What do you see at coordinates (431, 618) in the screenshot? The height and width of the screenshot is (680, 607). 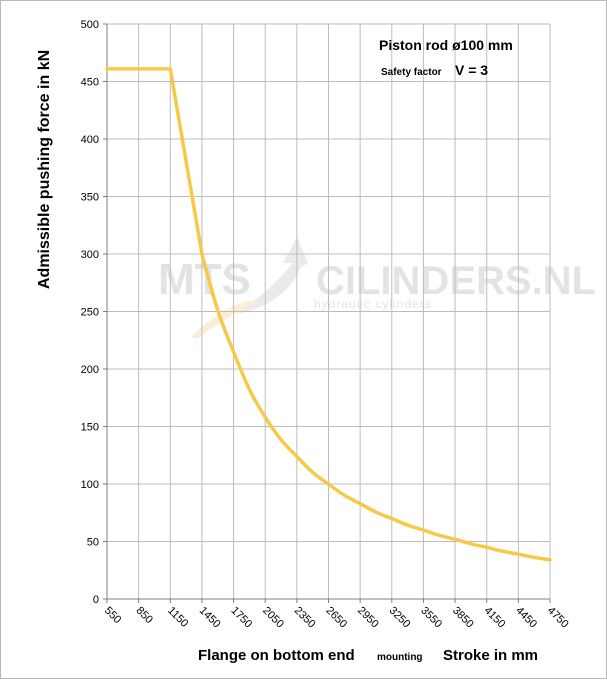 I see `x-tick-label-3550: 3550` at bounding box center [431, 618].